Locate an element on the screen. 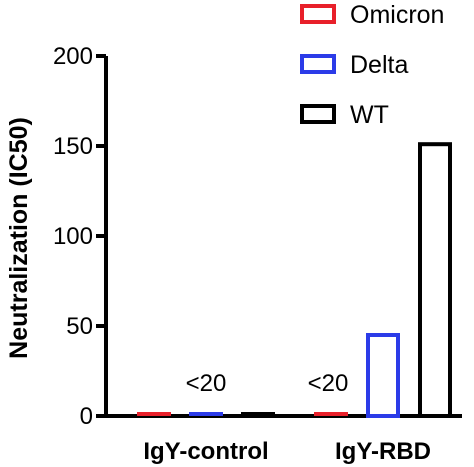 The width and height of the screenshot is (474, 467). y-tick-label: 0 is located at coordinates (86, 416).